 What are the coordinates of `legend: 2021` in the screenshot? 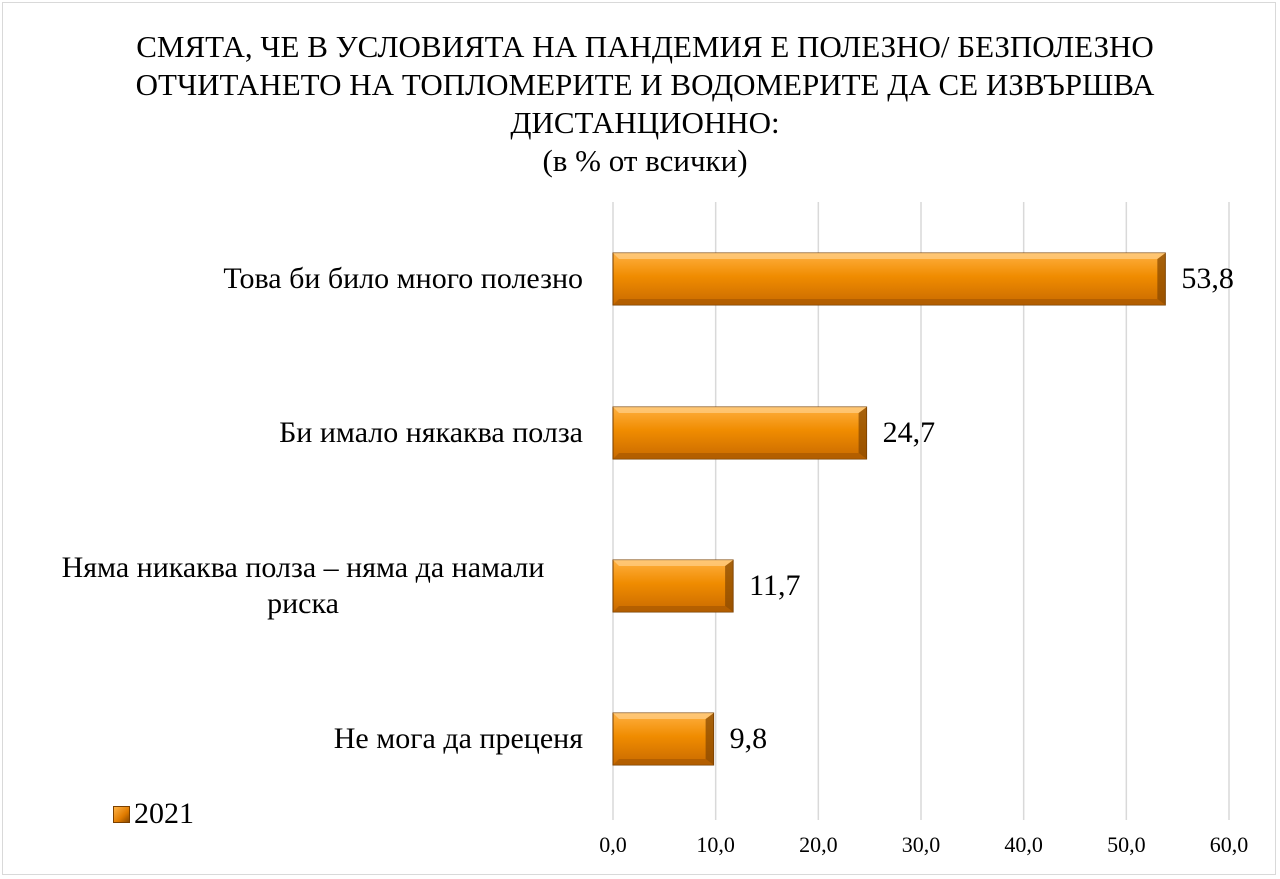 It's located at (153, 814).